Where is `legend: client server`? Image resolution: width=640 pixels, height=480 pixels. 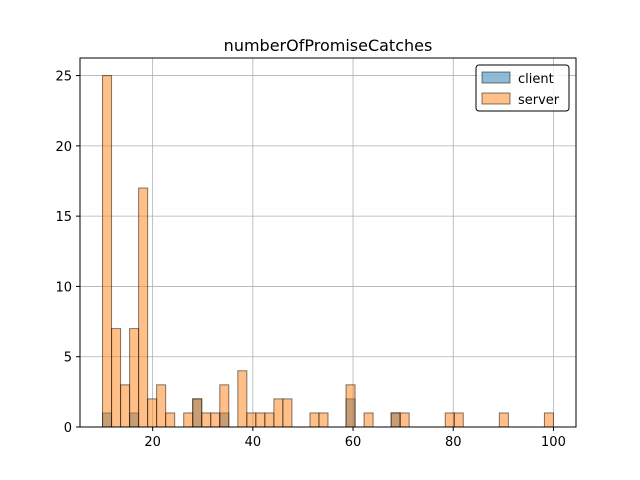
legend: client server is located at coordinates (522, 88).